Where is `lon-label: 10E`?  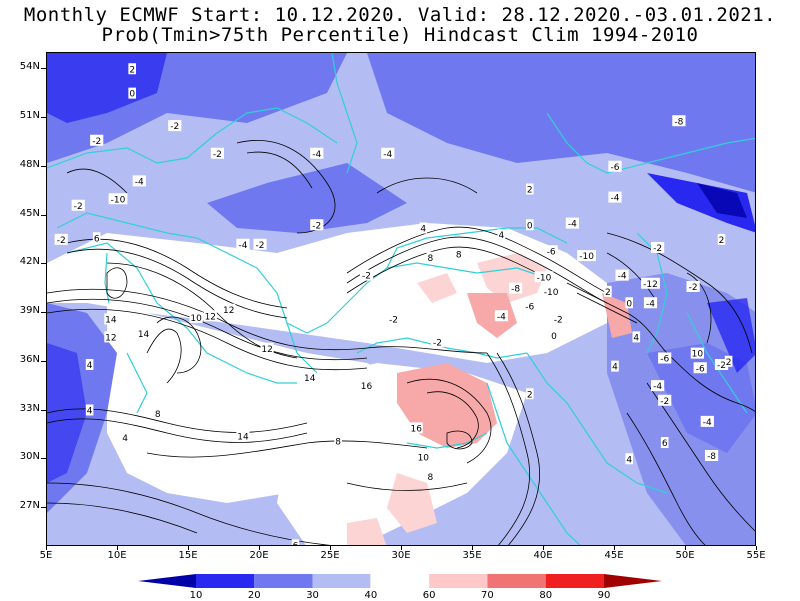
lon-label: 10E is located at coordinates (117, 555).